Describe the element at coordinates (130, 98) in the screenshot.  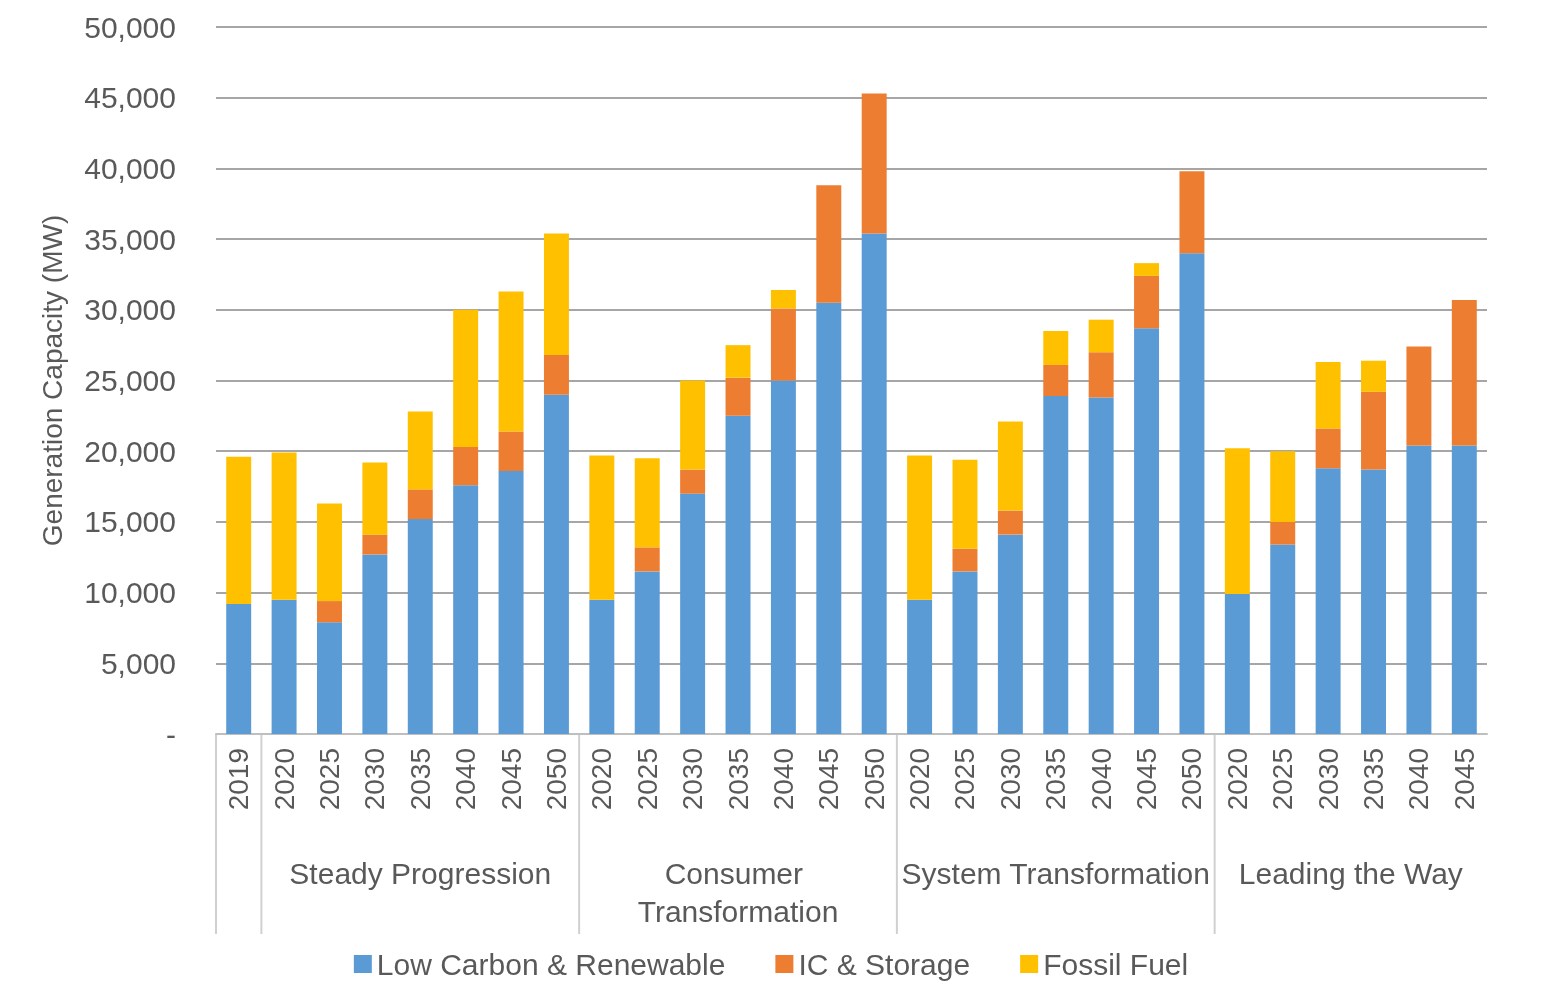
I see `y-tick-label: 45,000` at that location.